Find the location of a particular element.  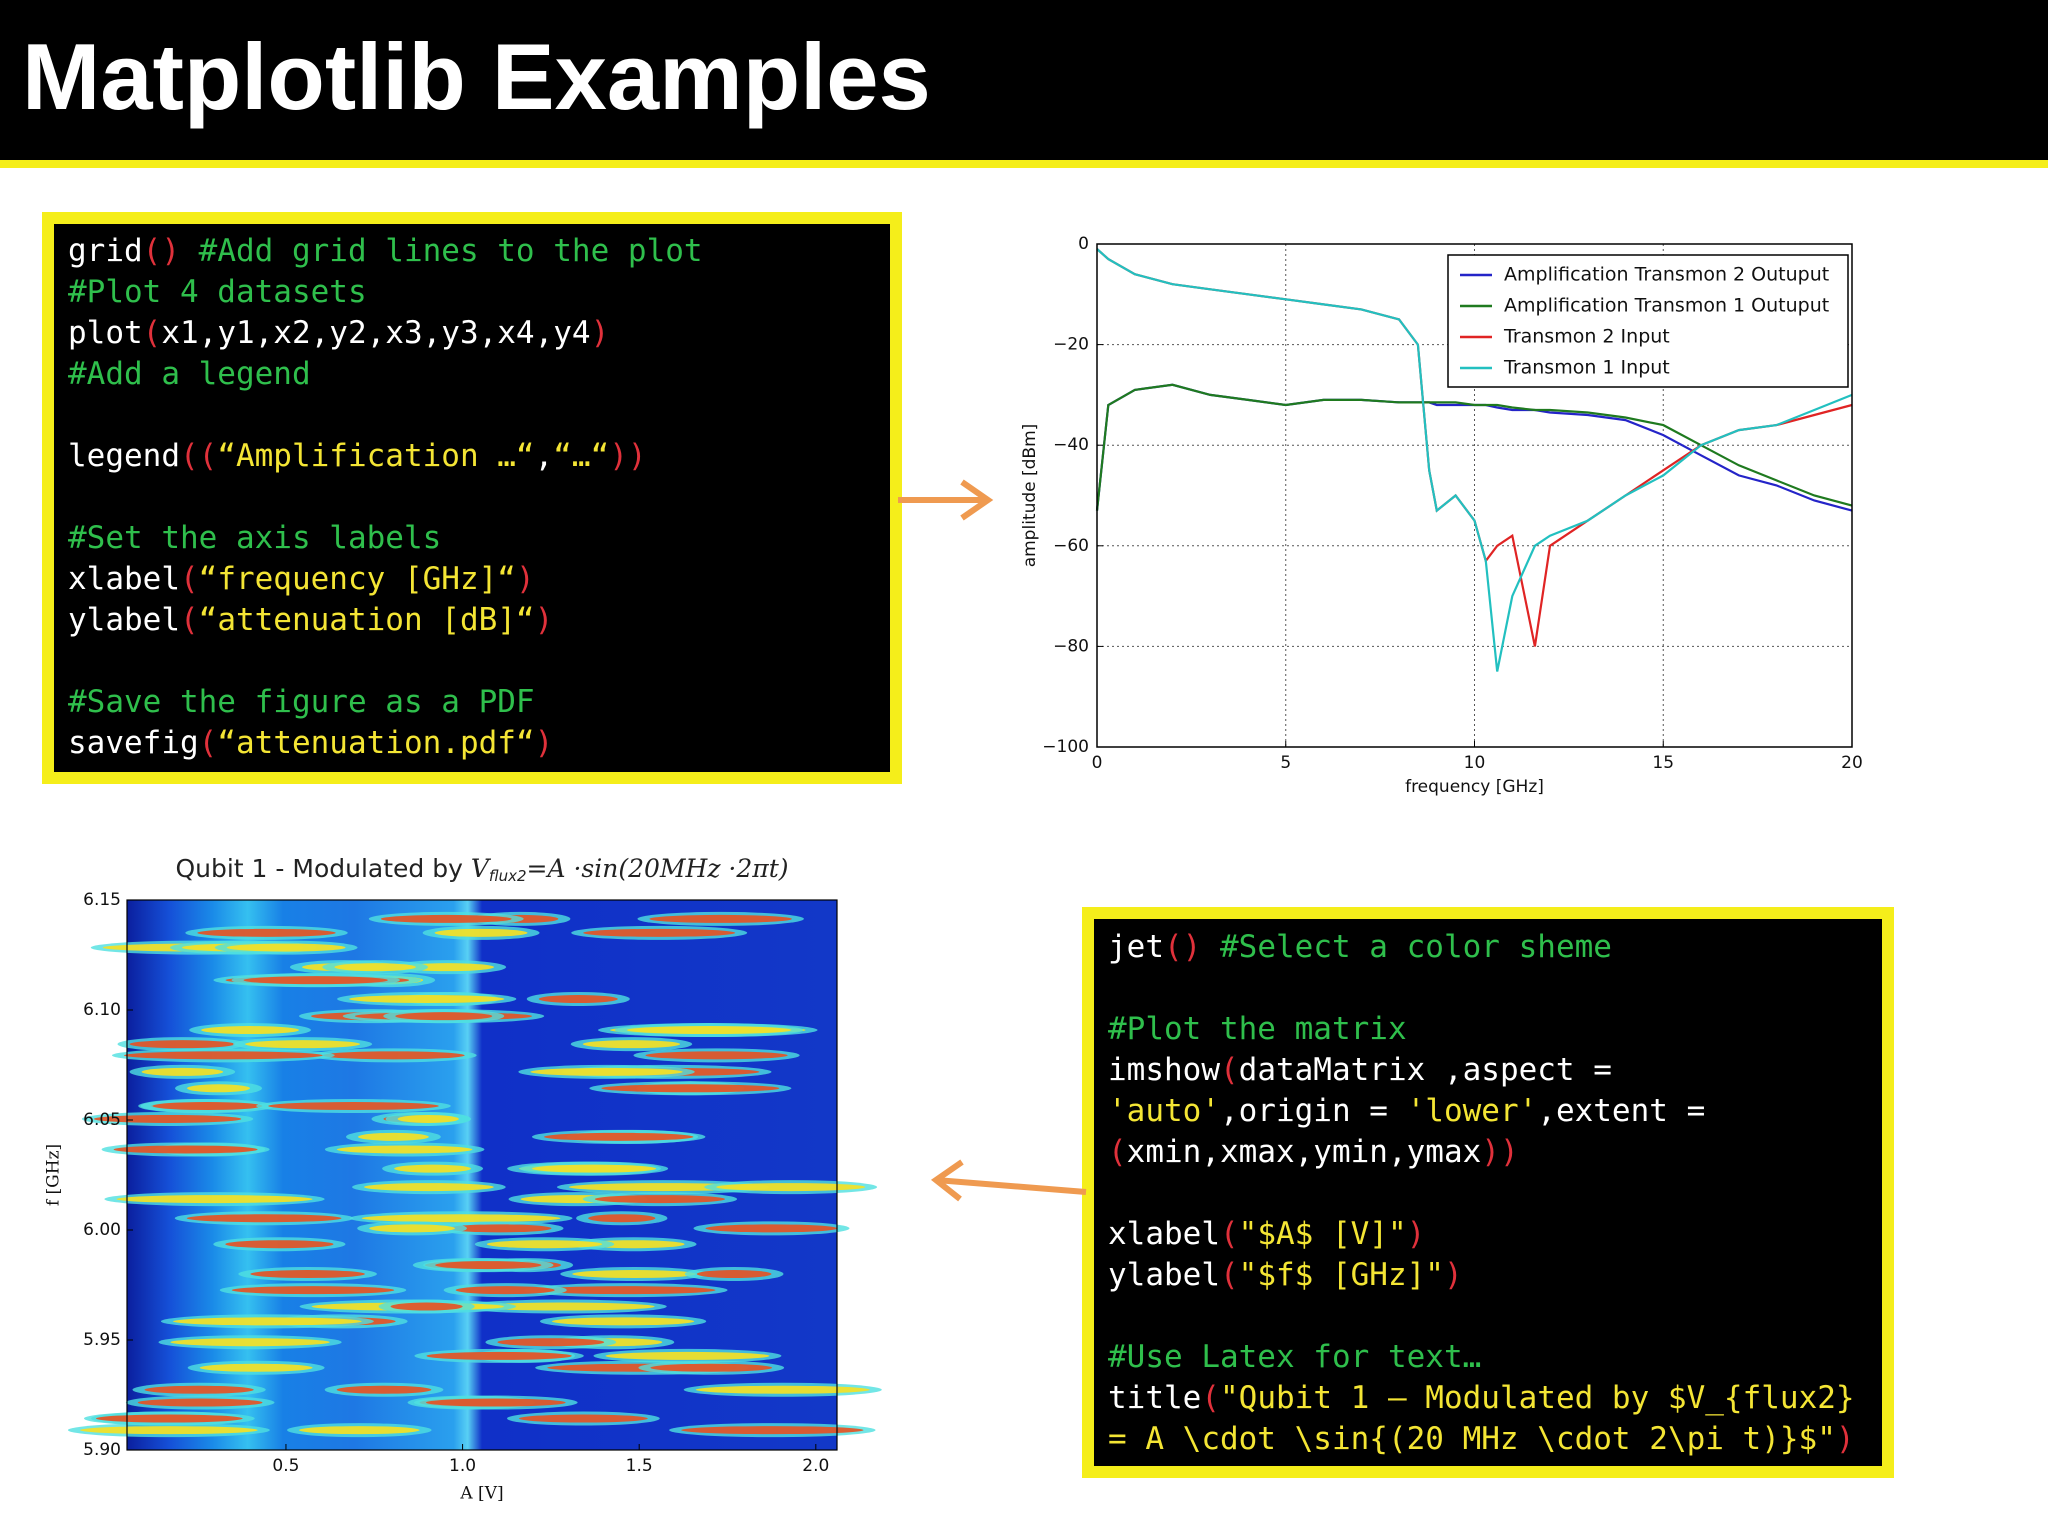

arrow is located at coordinates (992, 840).